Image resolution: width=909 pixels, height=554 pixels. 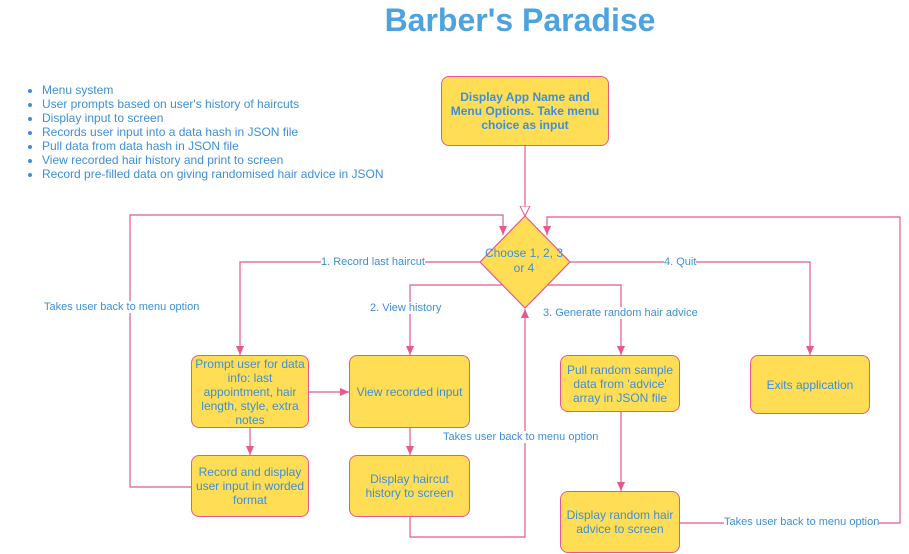 I want to click on edge-label-back-left: Takes user back to menu option, so click(x=122, y=307).